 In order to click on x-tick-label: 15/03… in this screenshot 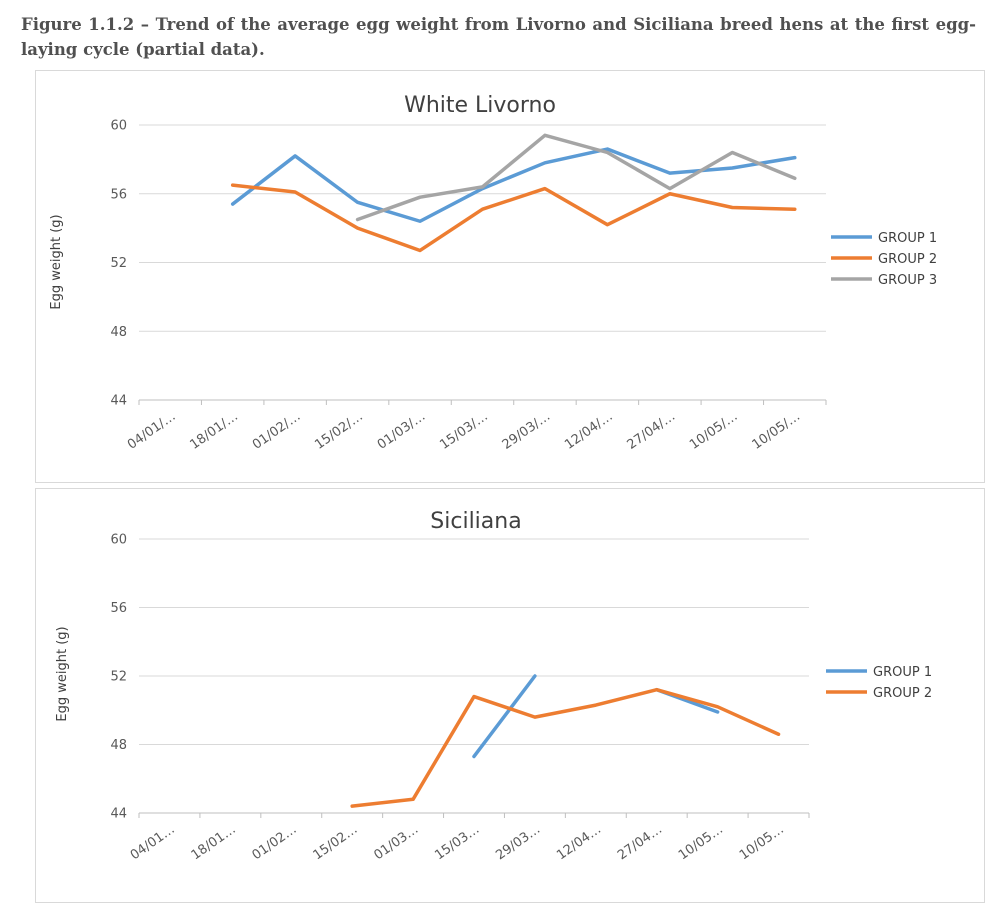, I will do `click(457, 842)`.